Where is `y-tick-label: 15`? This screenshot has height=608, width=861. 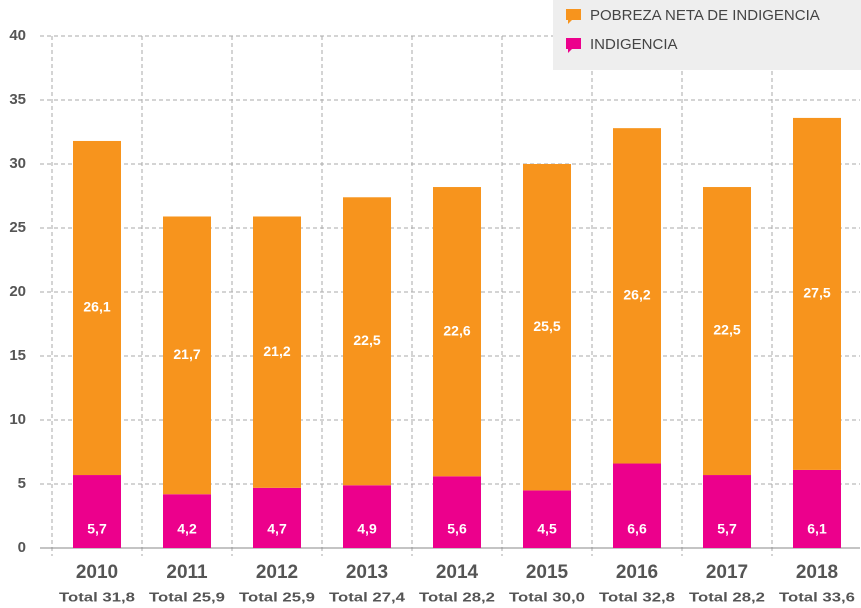 y-tick-label: 15 is located at coordinates (17, 355).